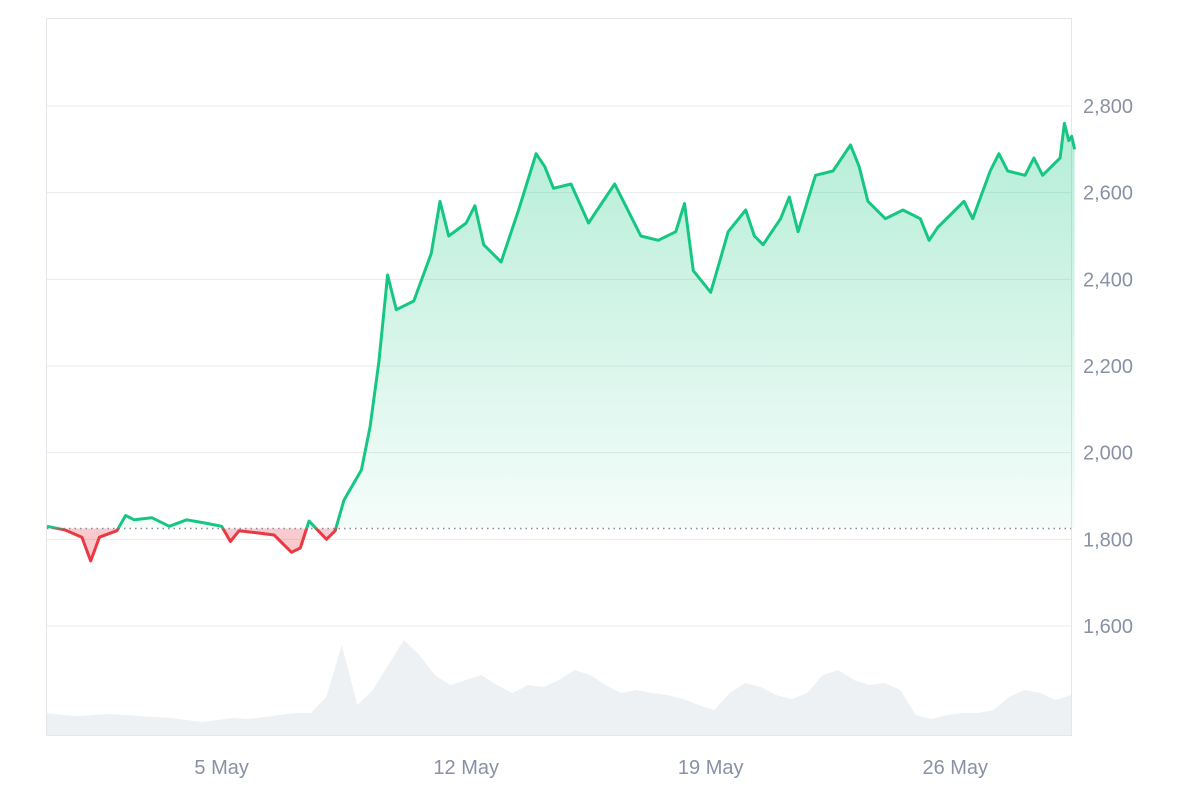 Image resolution: width=1200 pixels, height=805 pixels. I want to click on x-axis: 5 May 12 May 19 May 26 May, so click(591, 768).